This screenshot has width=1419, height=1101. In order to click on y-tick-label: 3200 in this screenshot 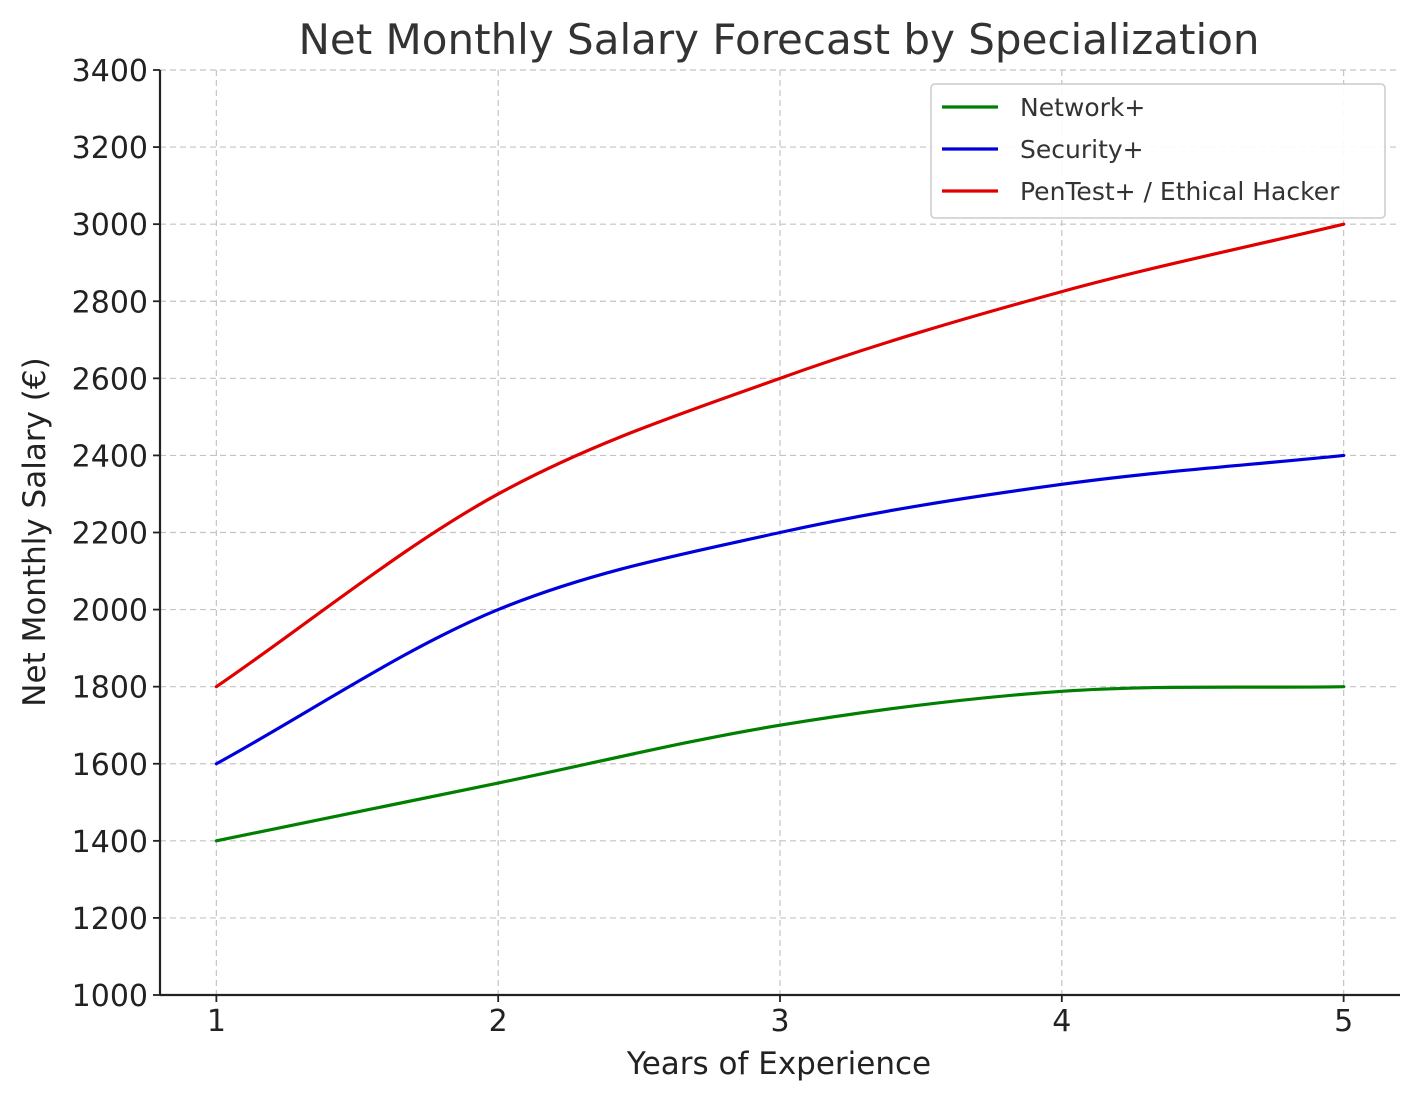, I will do `click(110, 148)`.